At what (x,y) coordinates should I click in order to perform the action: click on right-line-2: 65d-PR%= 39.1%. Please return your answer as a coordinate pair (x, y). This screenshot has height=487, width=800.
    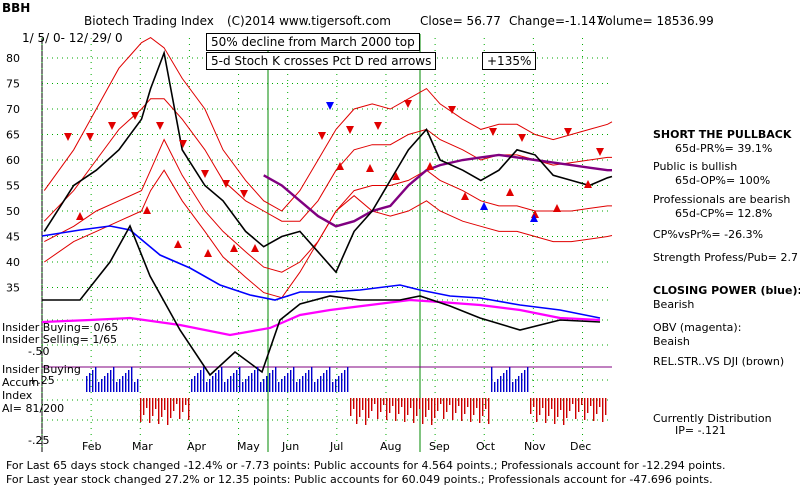
    Looking at the image, I should click on (724, 148).